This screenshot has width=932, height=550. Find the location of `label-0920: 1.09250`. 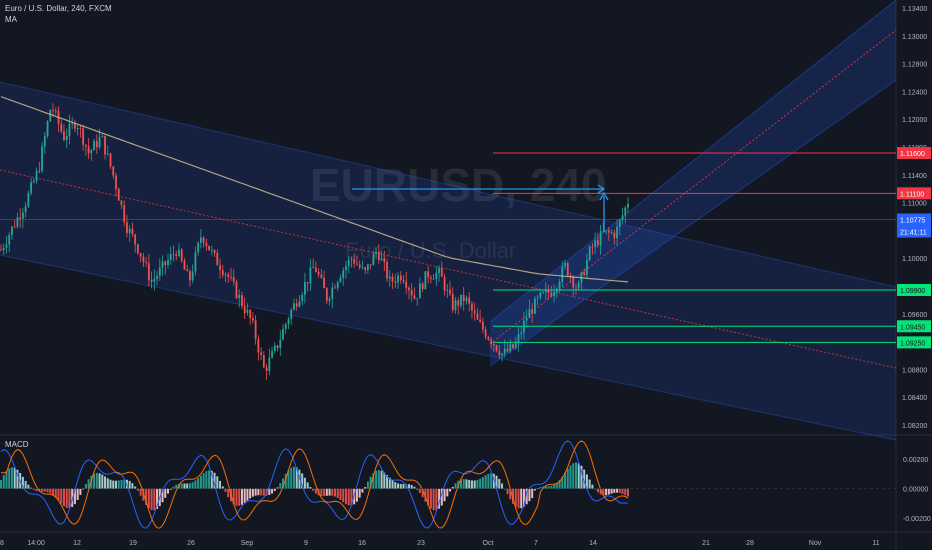

label-0920: 1.09250 is located at coordinates (912, 343).